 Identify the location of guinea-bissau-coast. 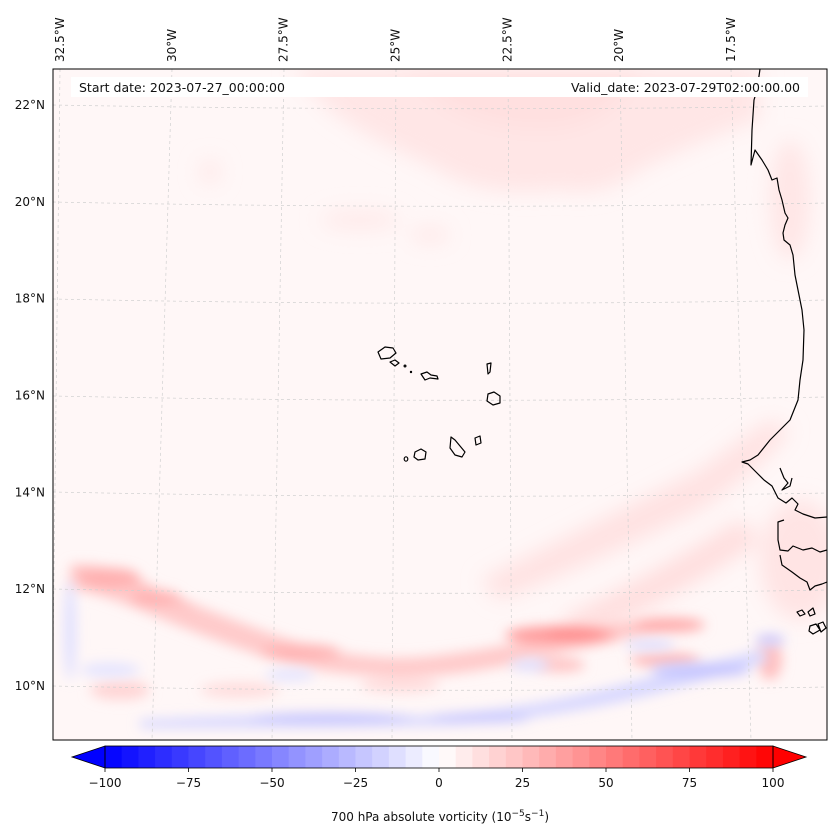
(802, 536).